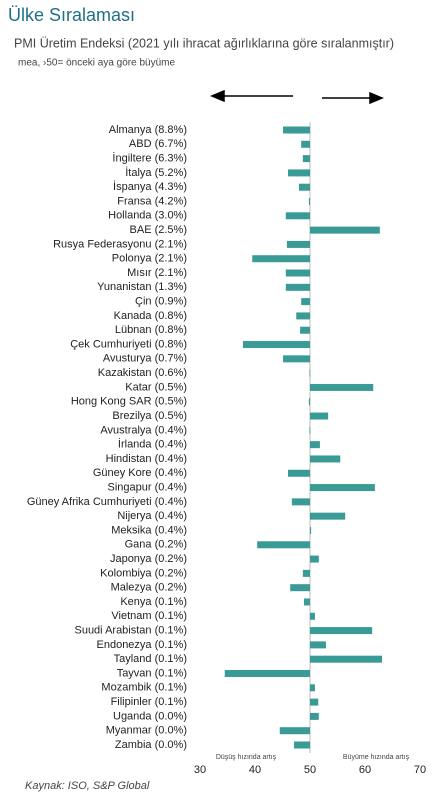 This screenshot has width=440, height=811. Describe the element at coordinates (149, 259) in the screenshot. I see `y-tick-label: Polonya (2.1%)` at that location.